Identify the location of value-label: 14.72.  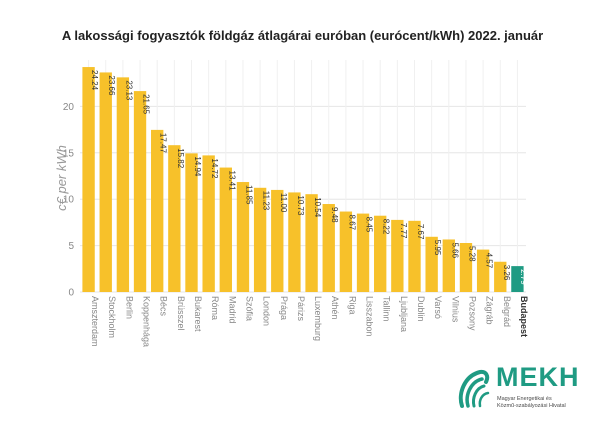
(214, 168).